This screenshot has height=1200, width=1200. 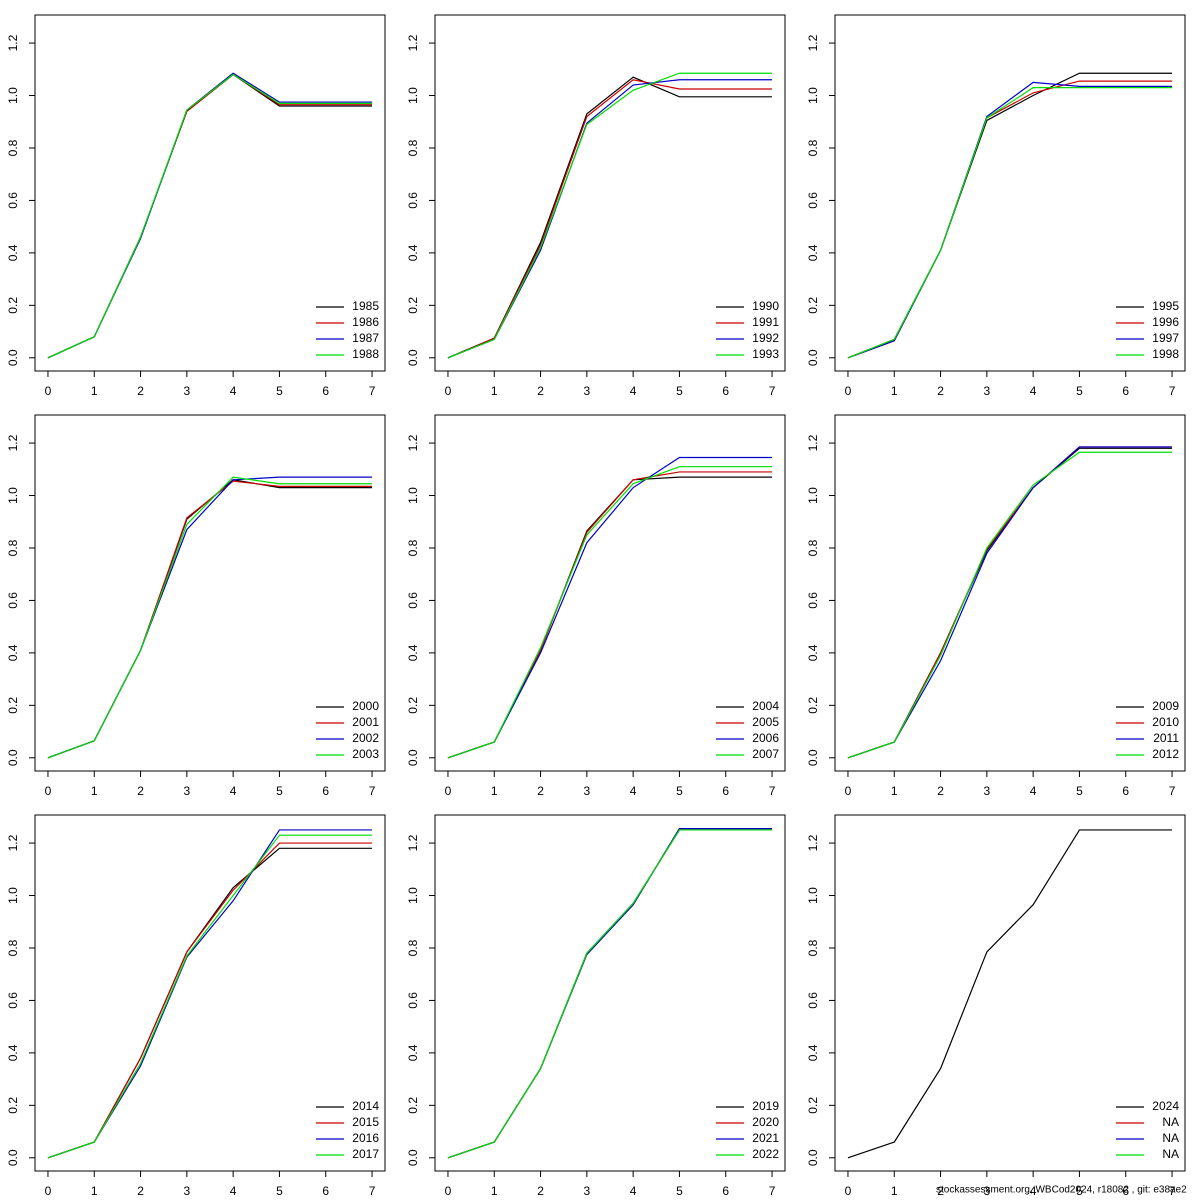 I want to click on legend-label: 2011, so click(x=1166, y=738).